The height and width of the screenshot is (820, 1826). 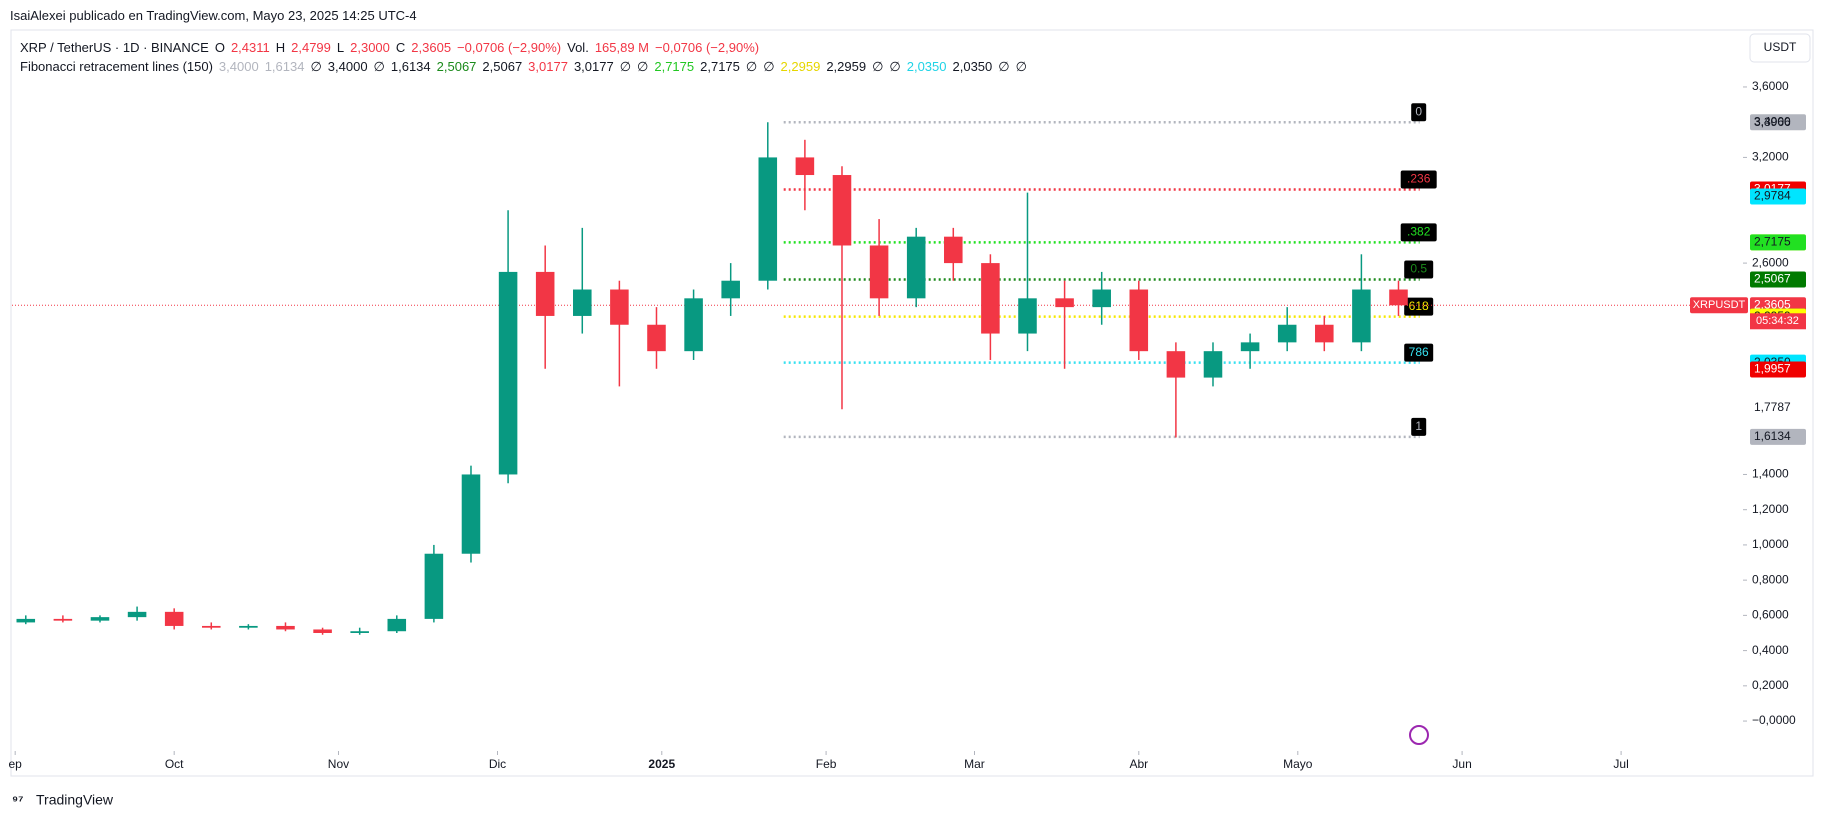 I want to click on price-label: 2,3605, so click(x=1772, y=304).